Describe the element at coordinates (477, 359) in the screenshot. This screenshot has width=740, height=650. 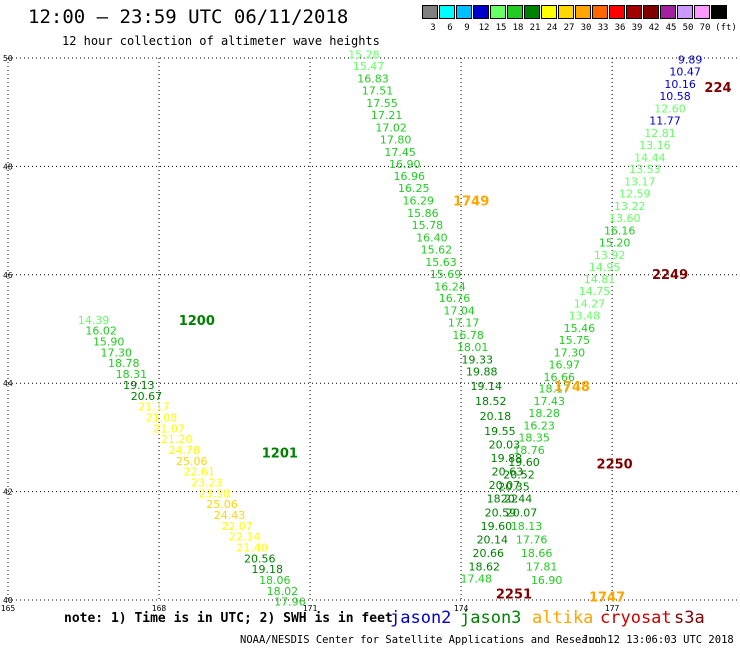
I see `wave-height-point: 19.33` at that location.